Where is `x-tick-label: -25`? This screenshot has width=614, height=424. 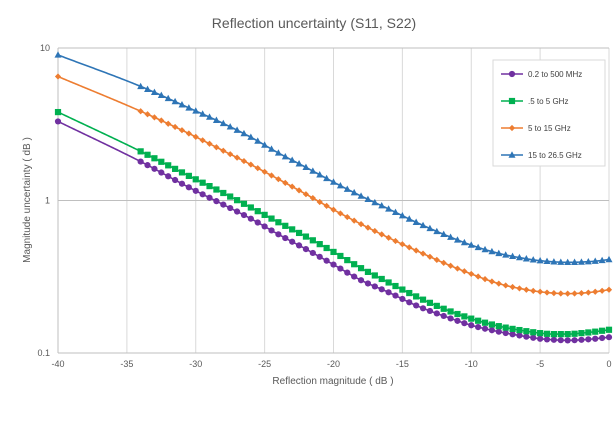 x-tick-label: -25 is located at coordinates (264, 364).